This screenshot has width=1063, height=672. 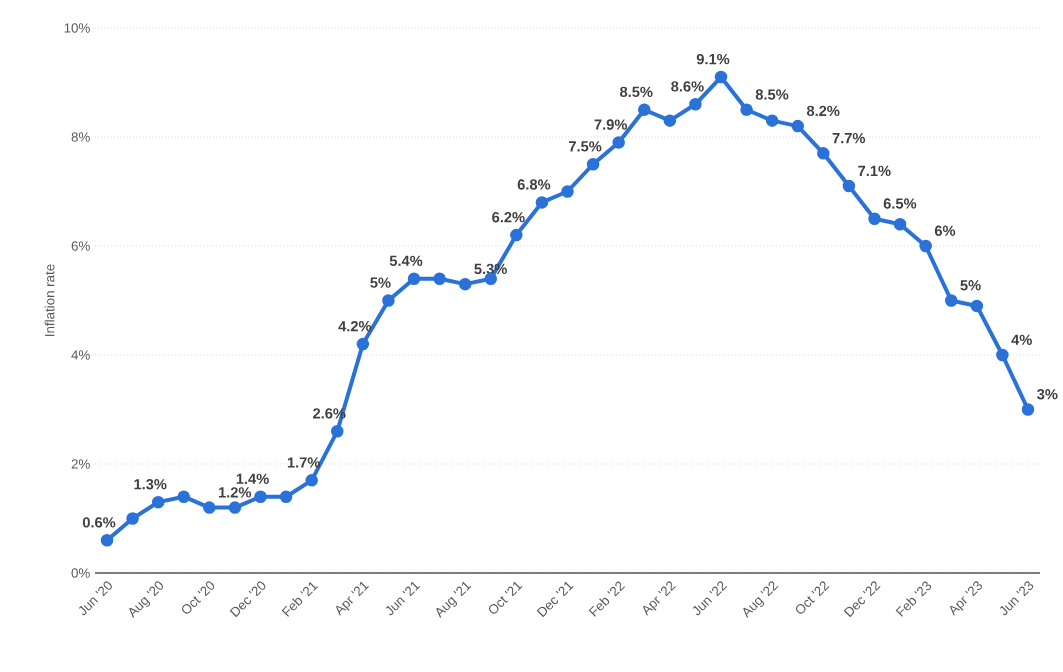 I want to click on y-tick-label: 6%, so click(x=80, y=246).